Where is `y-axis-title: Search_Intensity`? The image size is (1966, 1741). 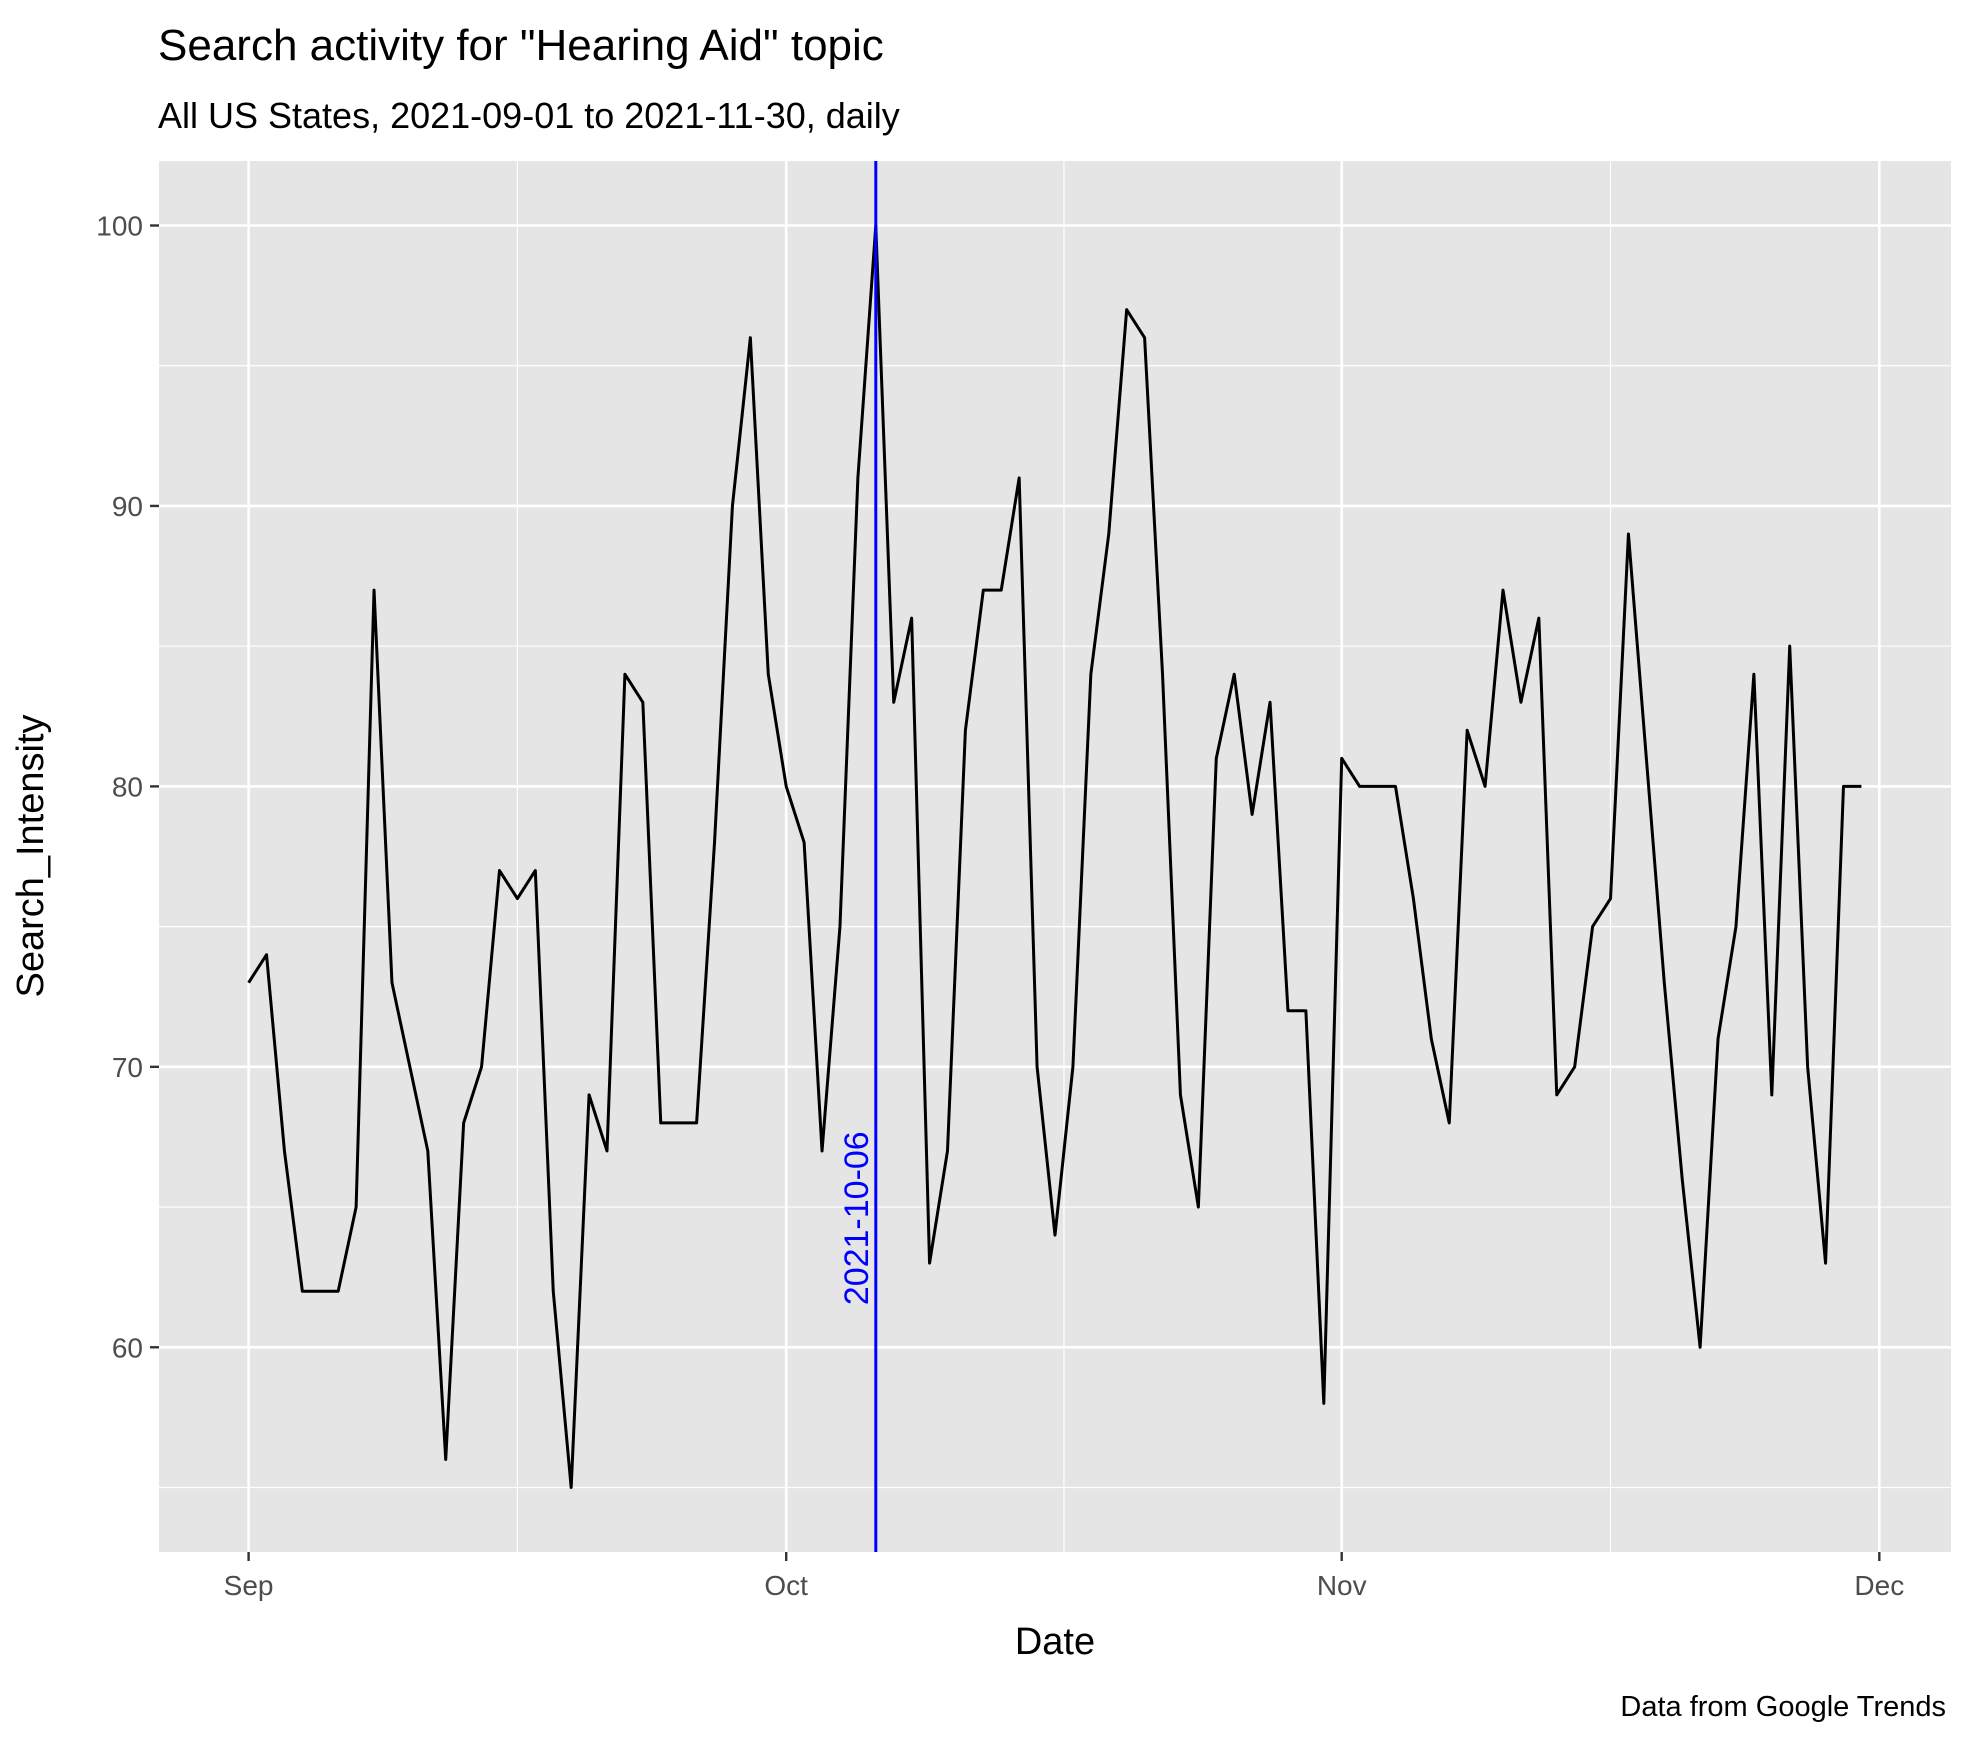
y-axis-title: Search_Intensity is located at coordinates (31, 855).